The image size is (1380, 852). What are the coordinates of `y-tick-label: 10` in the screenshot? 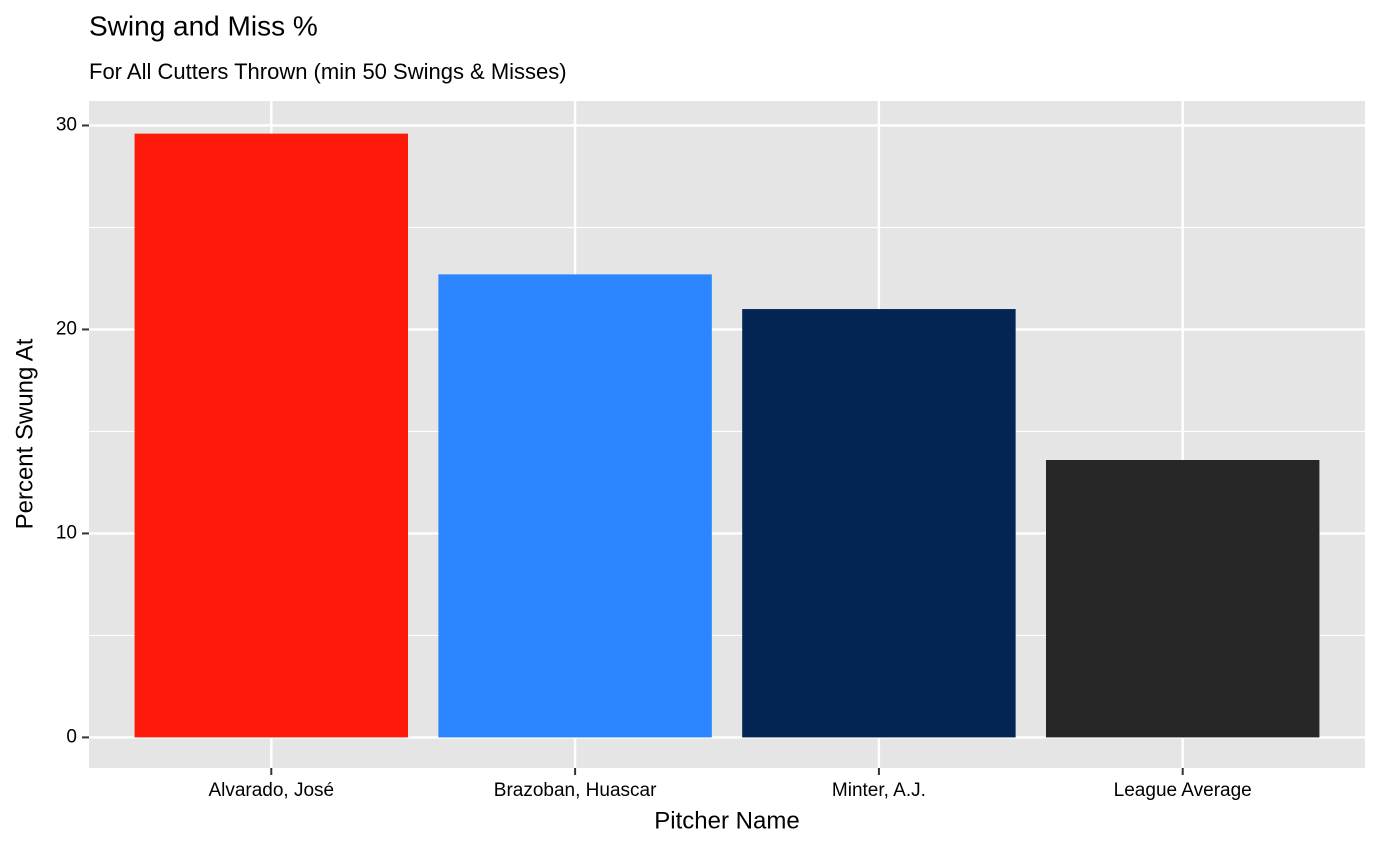 It's located at (66, 532).